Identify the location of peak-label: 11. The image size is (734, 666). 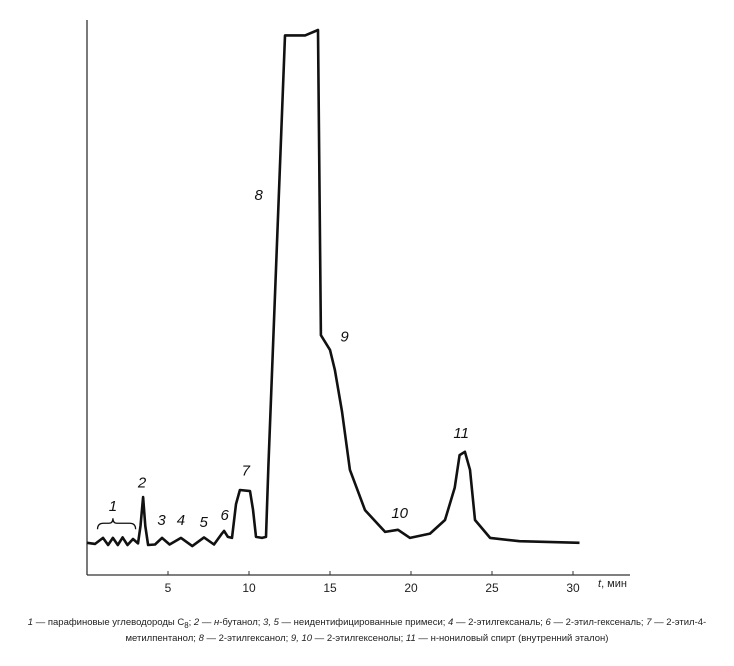
(461, 433).